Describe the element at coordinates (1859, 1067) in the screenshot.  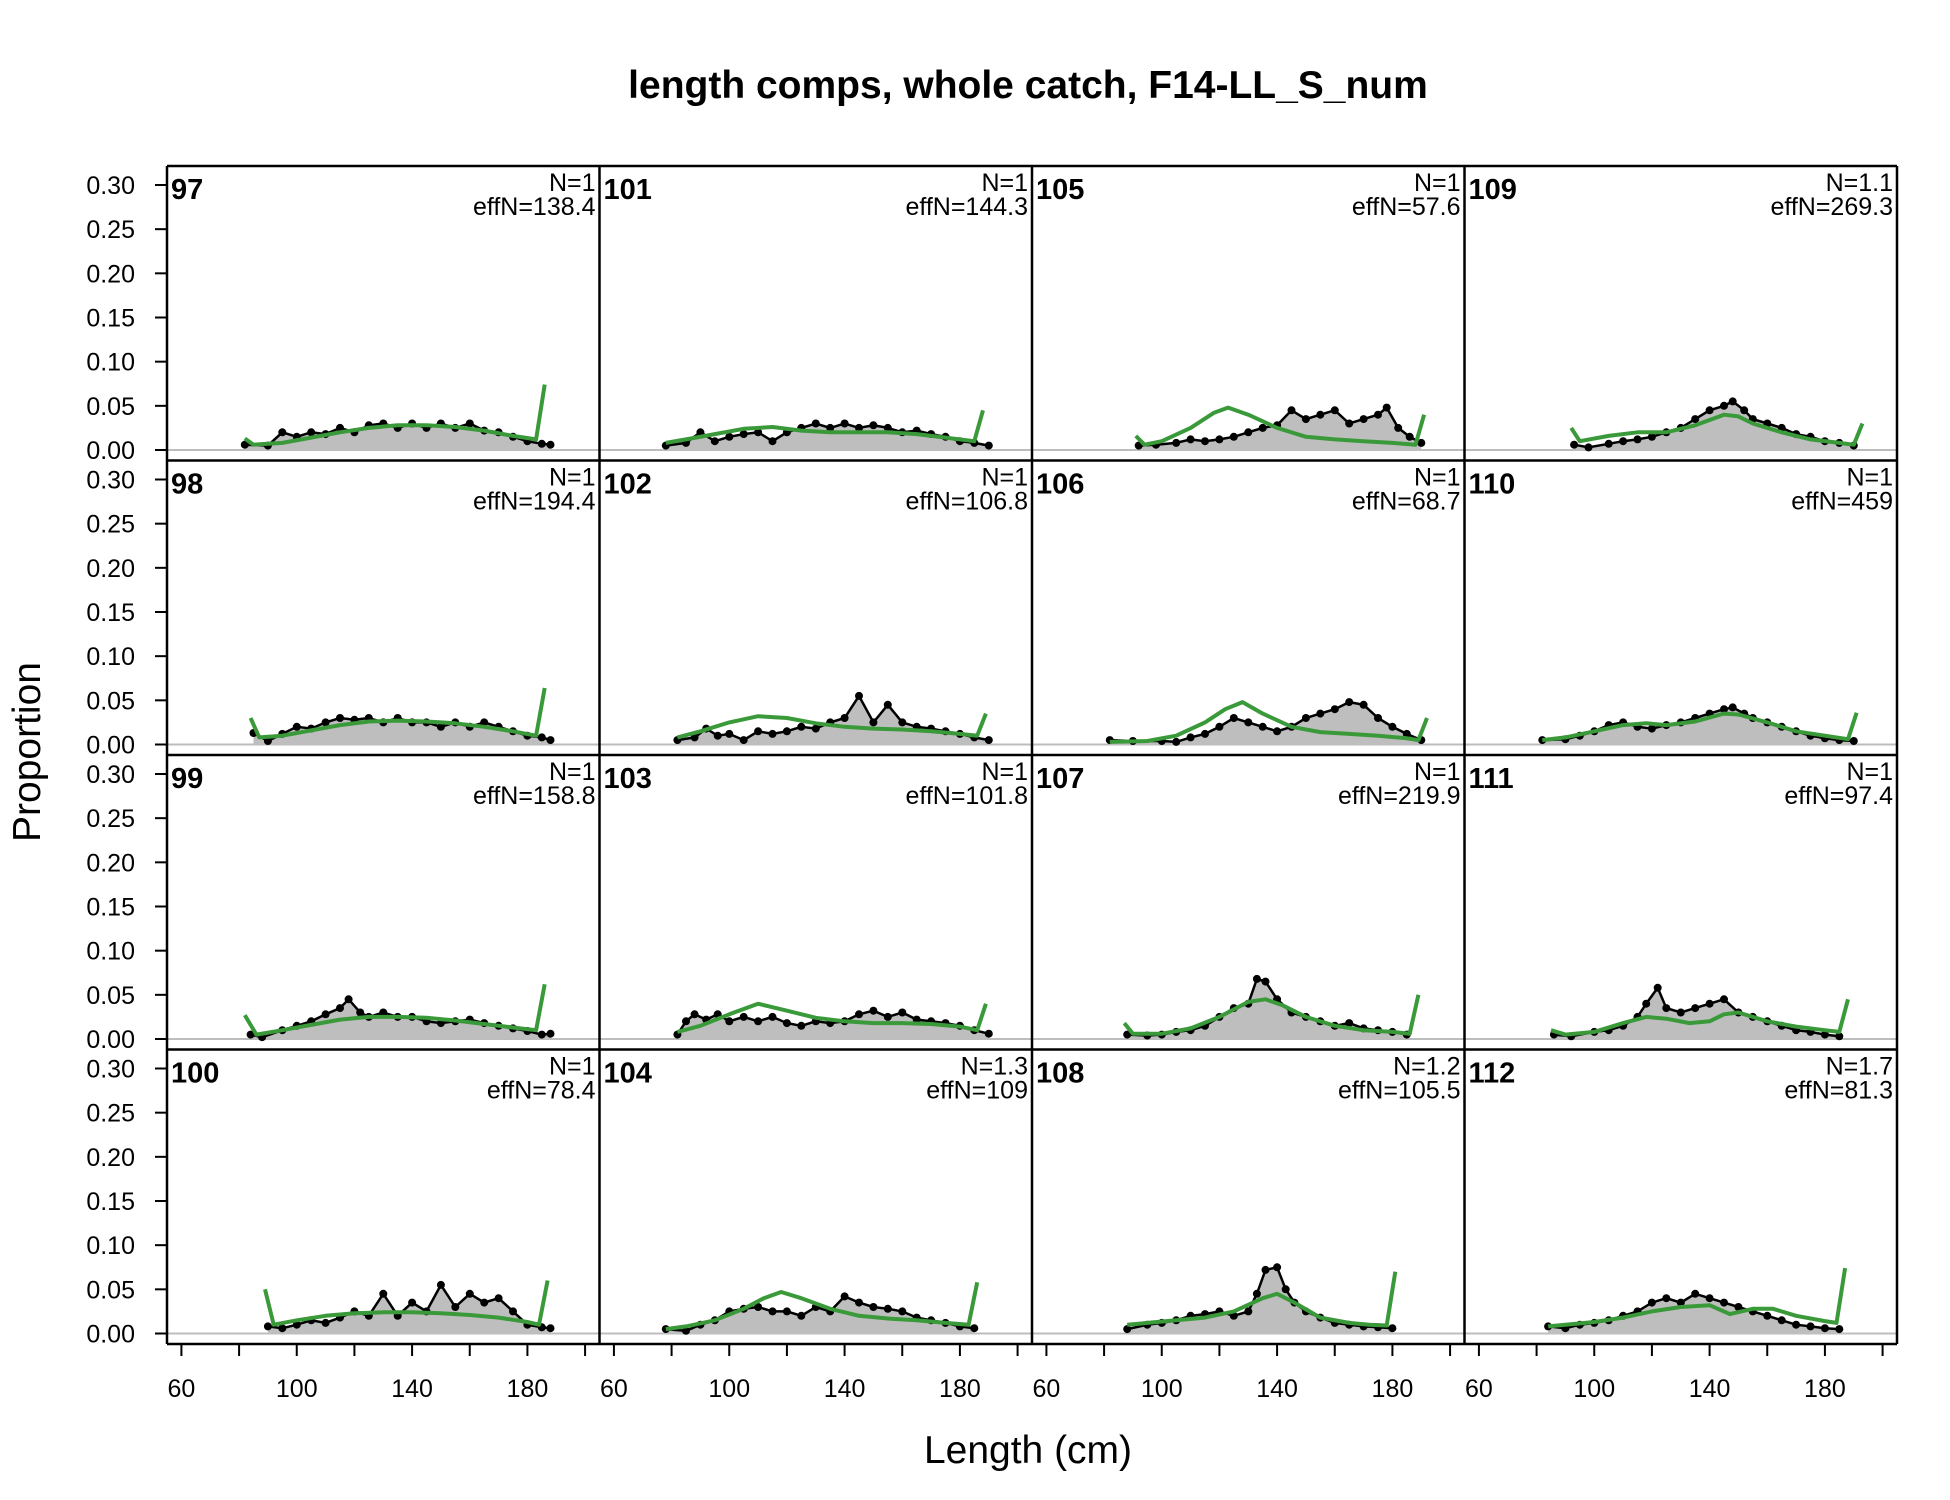
I see `panel-n-label: N=1.7` at that location.